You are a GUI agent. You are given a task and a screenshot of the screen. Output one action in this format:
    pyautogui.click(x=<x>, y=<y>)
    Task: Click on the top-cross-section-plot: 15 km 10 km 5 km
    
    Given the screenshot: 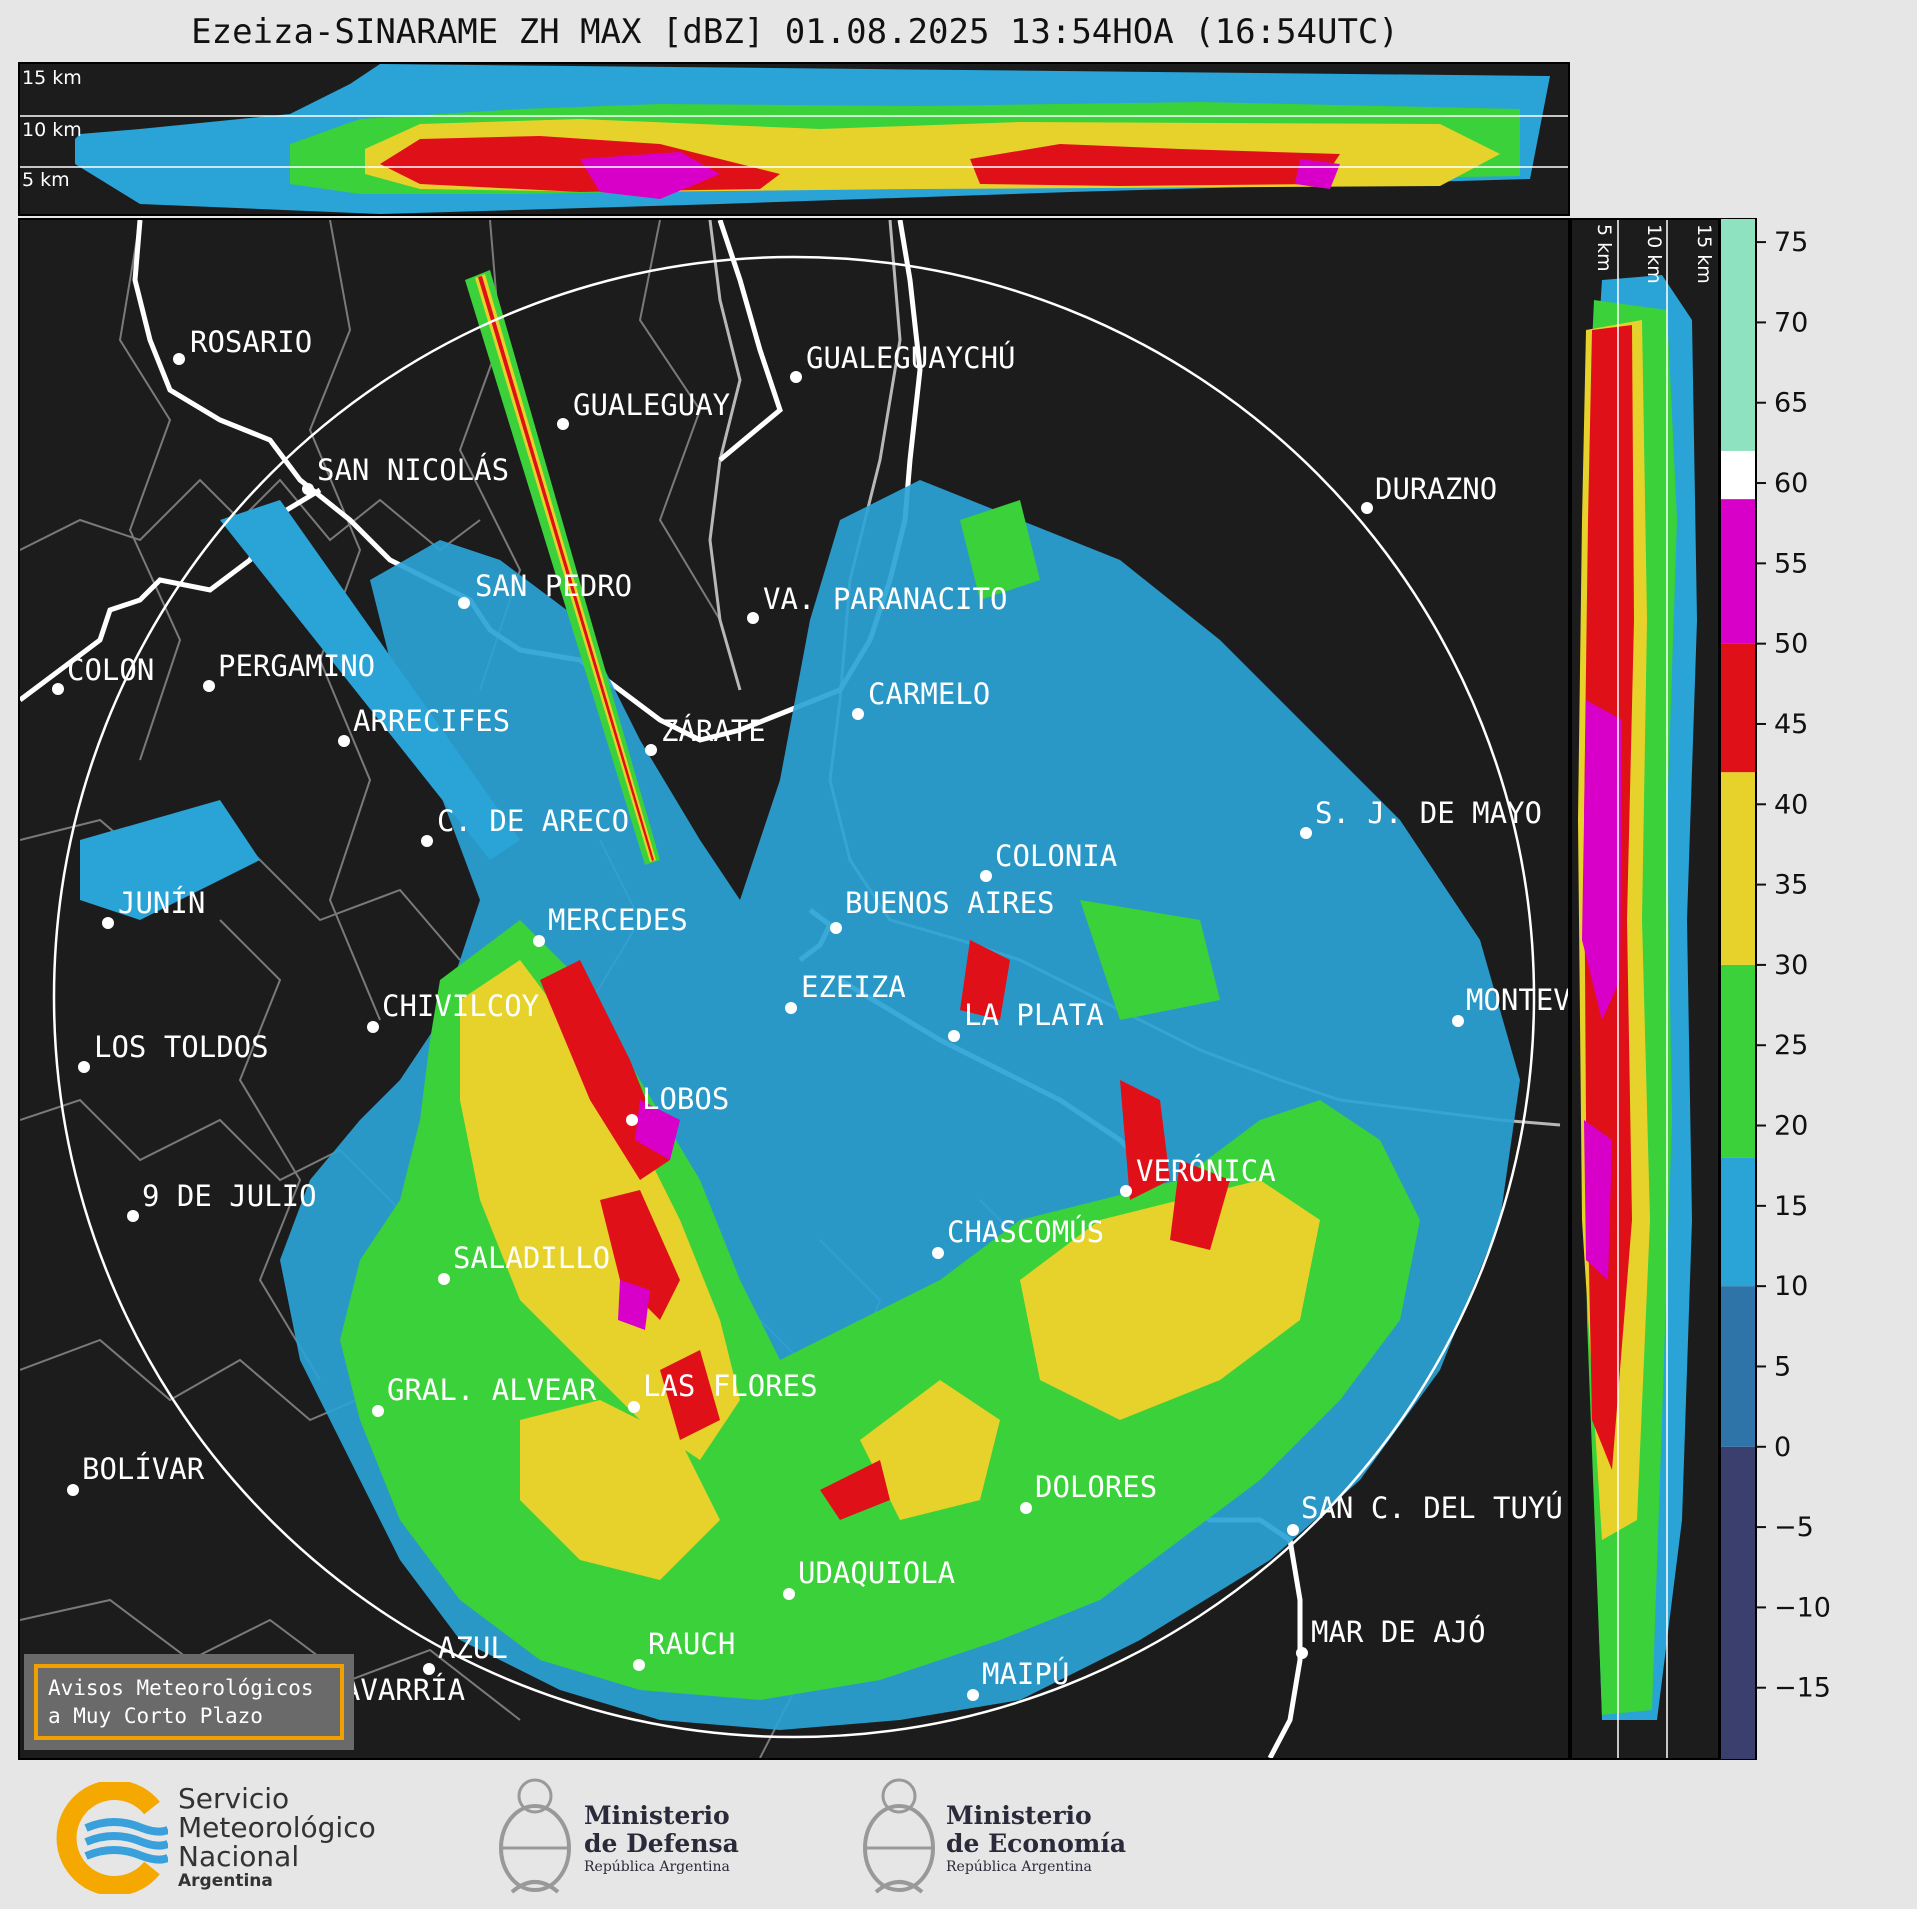 What is the action you would take?
    pyautogui.click(x=794, y=139)
    